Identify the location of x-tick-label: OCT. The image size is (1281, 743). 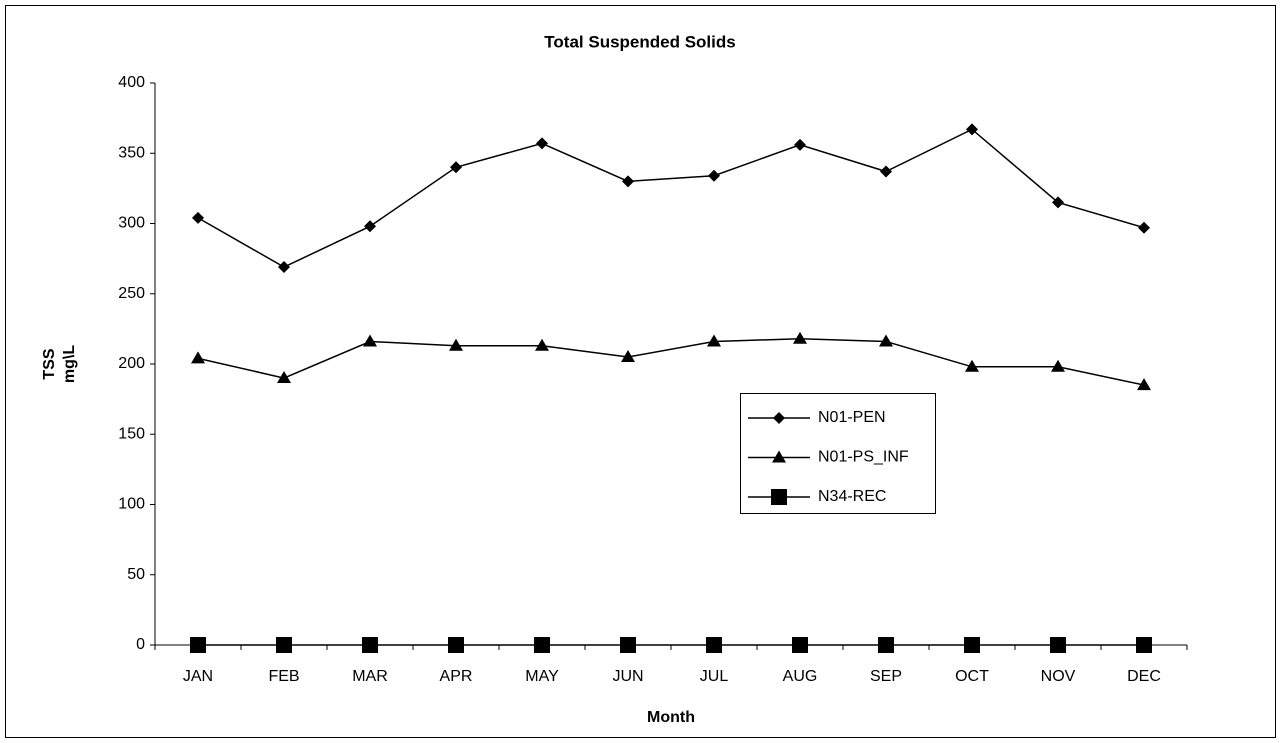
(972, 676).